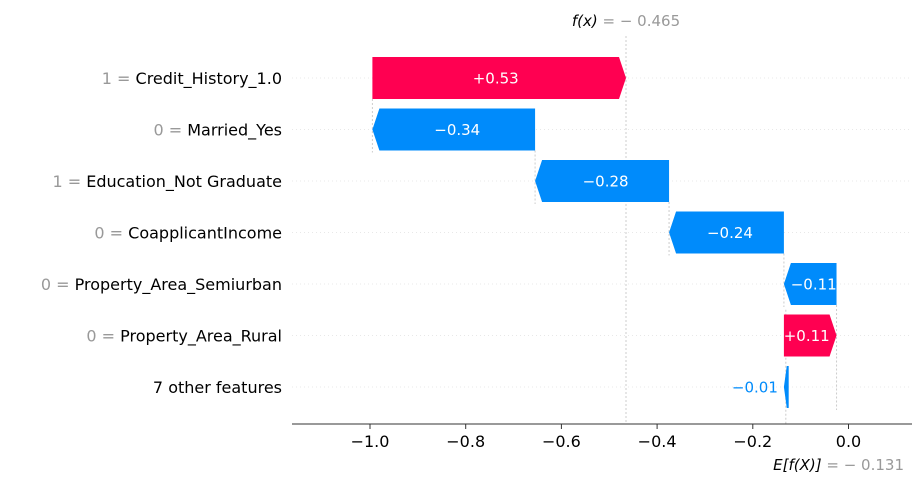  What do you see at coordinates (585, 21) in the screenshot?
I see `fx-label: f(x)` at bounding box center [585, 21].